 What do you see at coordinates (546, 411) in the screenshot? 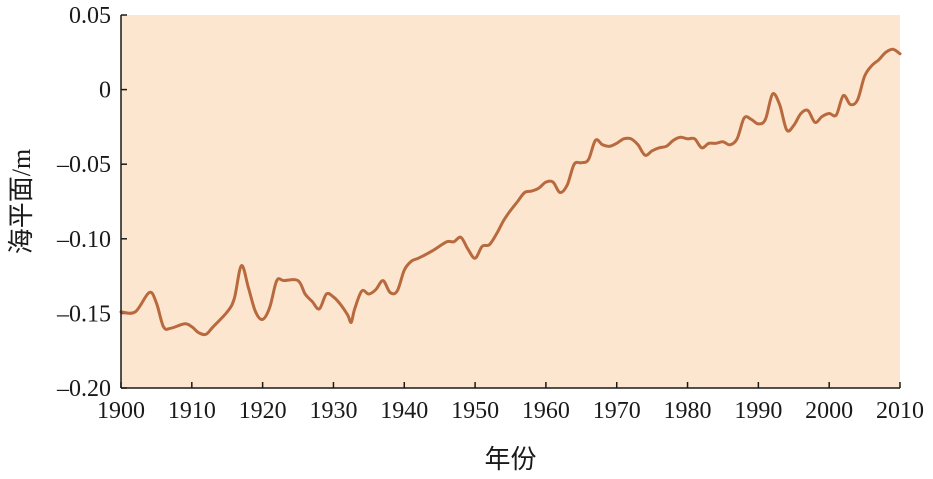
I see `x-tick-label: 1960` at bounding box center [546, 411].